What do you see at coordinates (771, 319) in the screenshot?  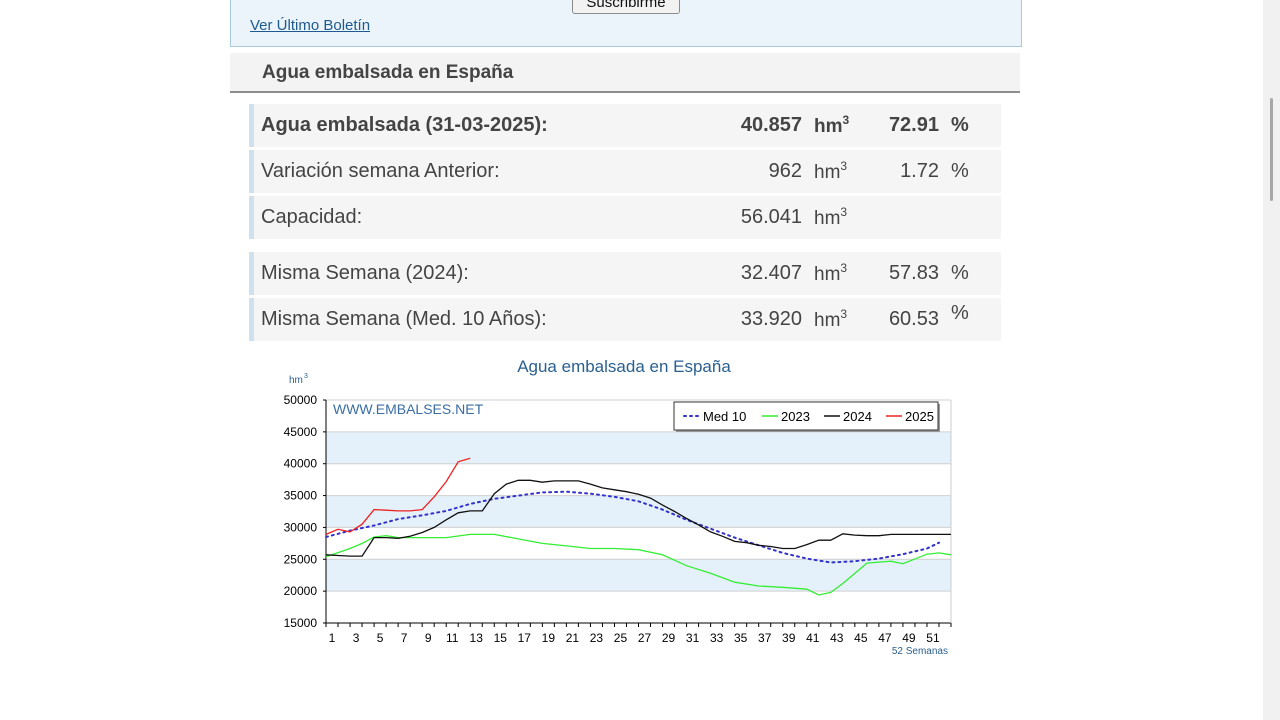 I see `stat-value: 33.920` at bounding box center [771, 319].